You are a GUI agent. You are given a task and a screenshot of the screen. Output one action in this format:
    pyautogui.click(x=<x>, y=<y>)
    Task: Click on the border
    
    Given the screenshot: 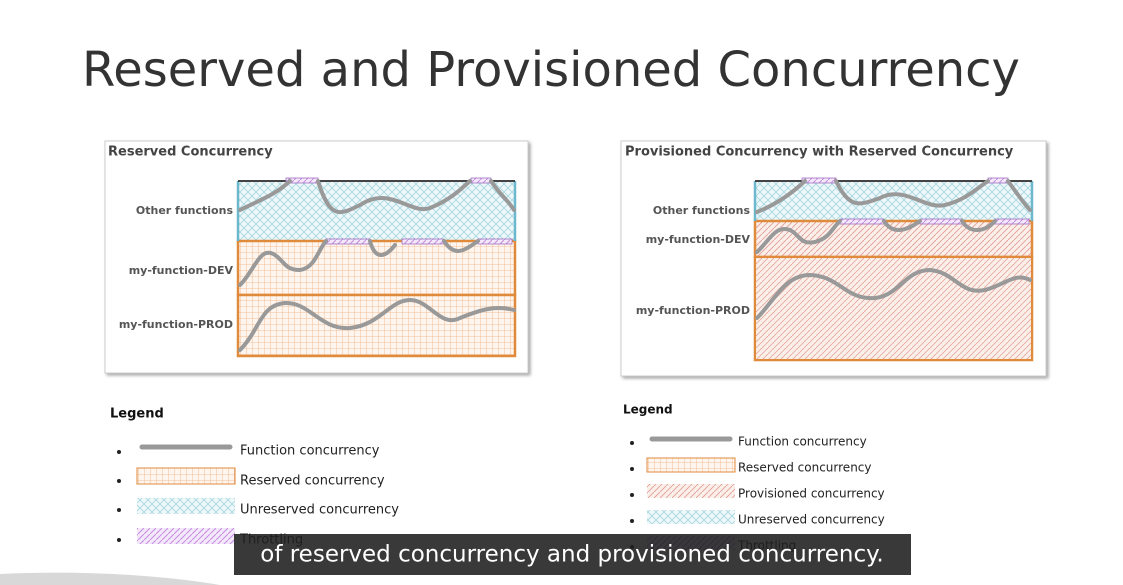 What is the action you would take?
    pyautogui.click(x=893, y=201)
    